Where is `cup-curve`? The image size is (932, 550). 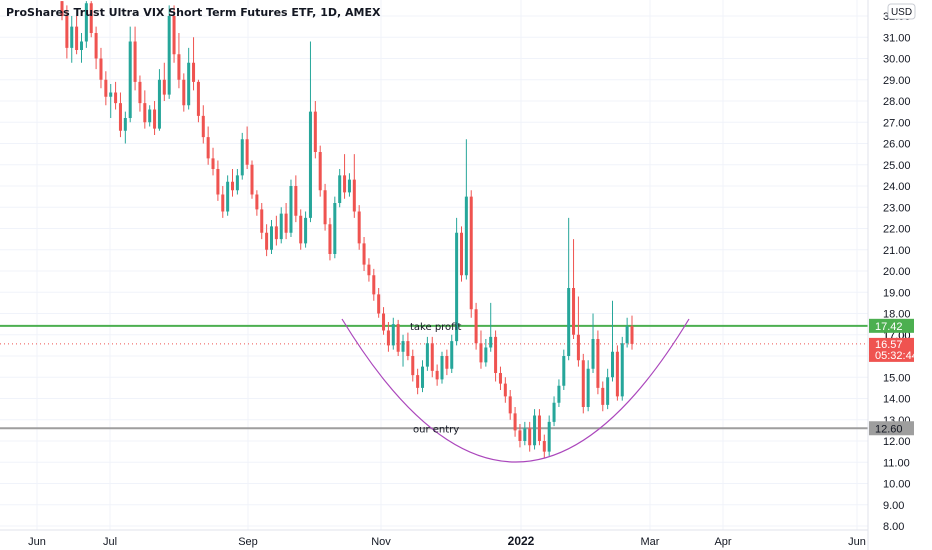 cup-curve is located at coordinates (515, 390).